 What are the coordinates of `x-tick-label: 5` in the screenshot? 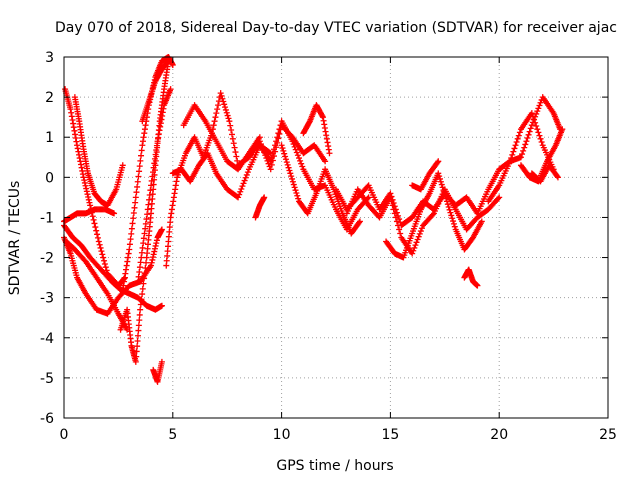 It's located at (172, 435).